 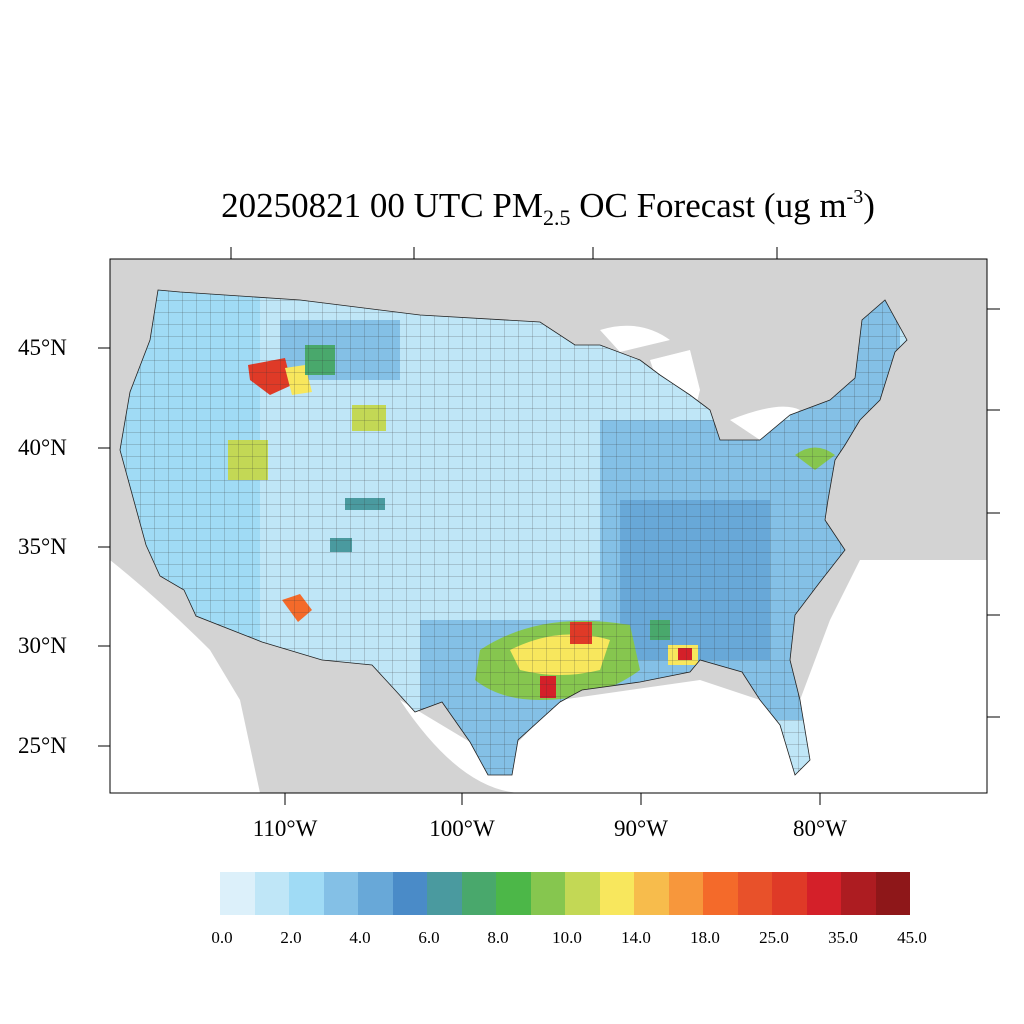 I want to click on colorbar-label: 0.0, so click(x=222, y=937).